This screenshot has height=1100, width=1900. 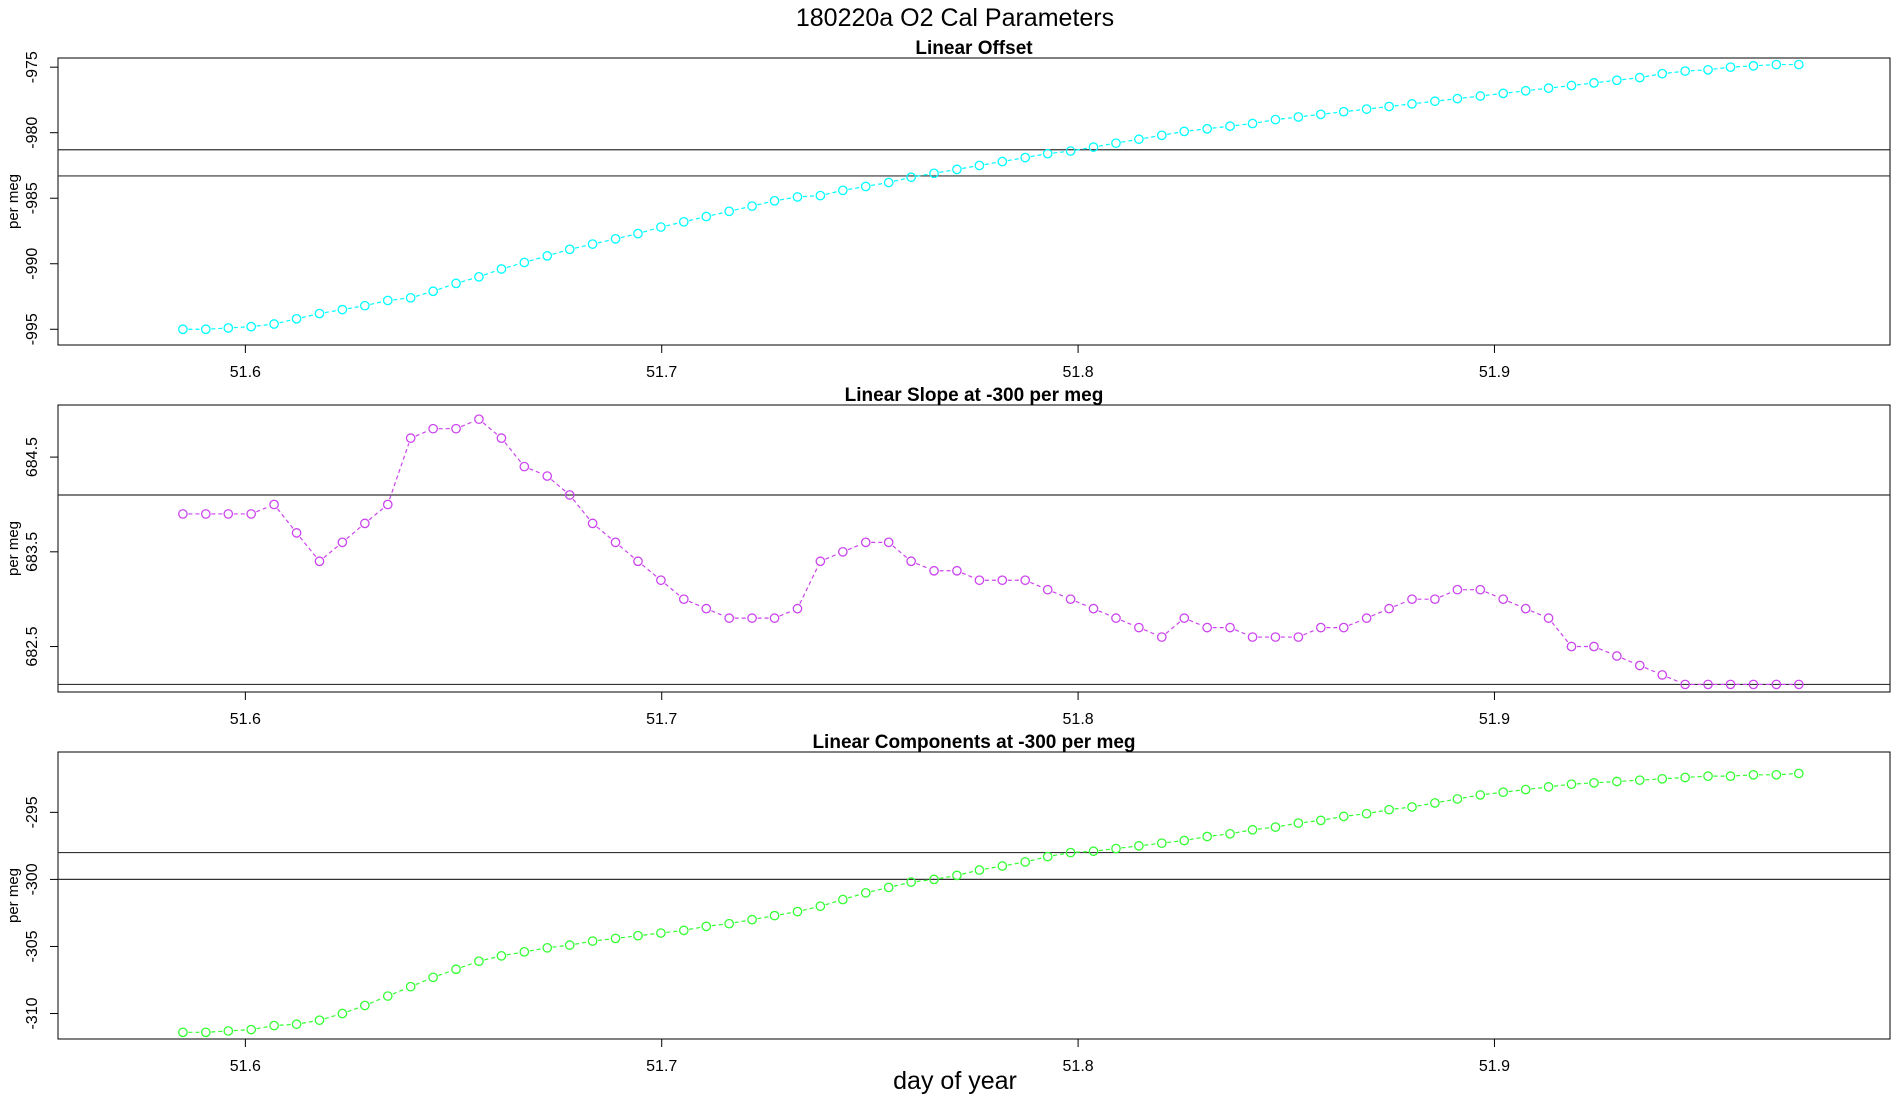 What do you see at coordinates (32, 67) in the screenshot?
I see `y-tick-label: -975` at bounding box center [32, 67].